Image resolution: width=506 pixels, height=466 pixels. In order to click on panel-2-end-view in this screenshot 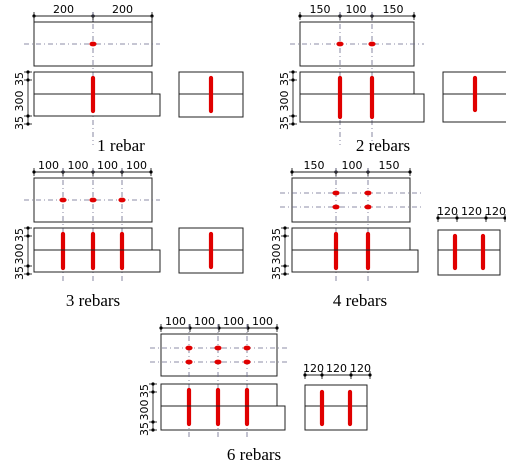, I will do `click(474, 97)`.